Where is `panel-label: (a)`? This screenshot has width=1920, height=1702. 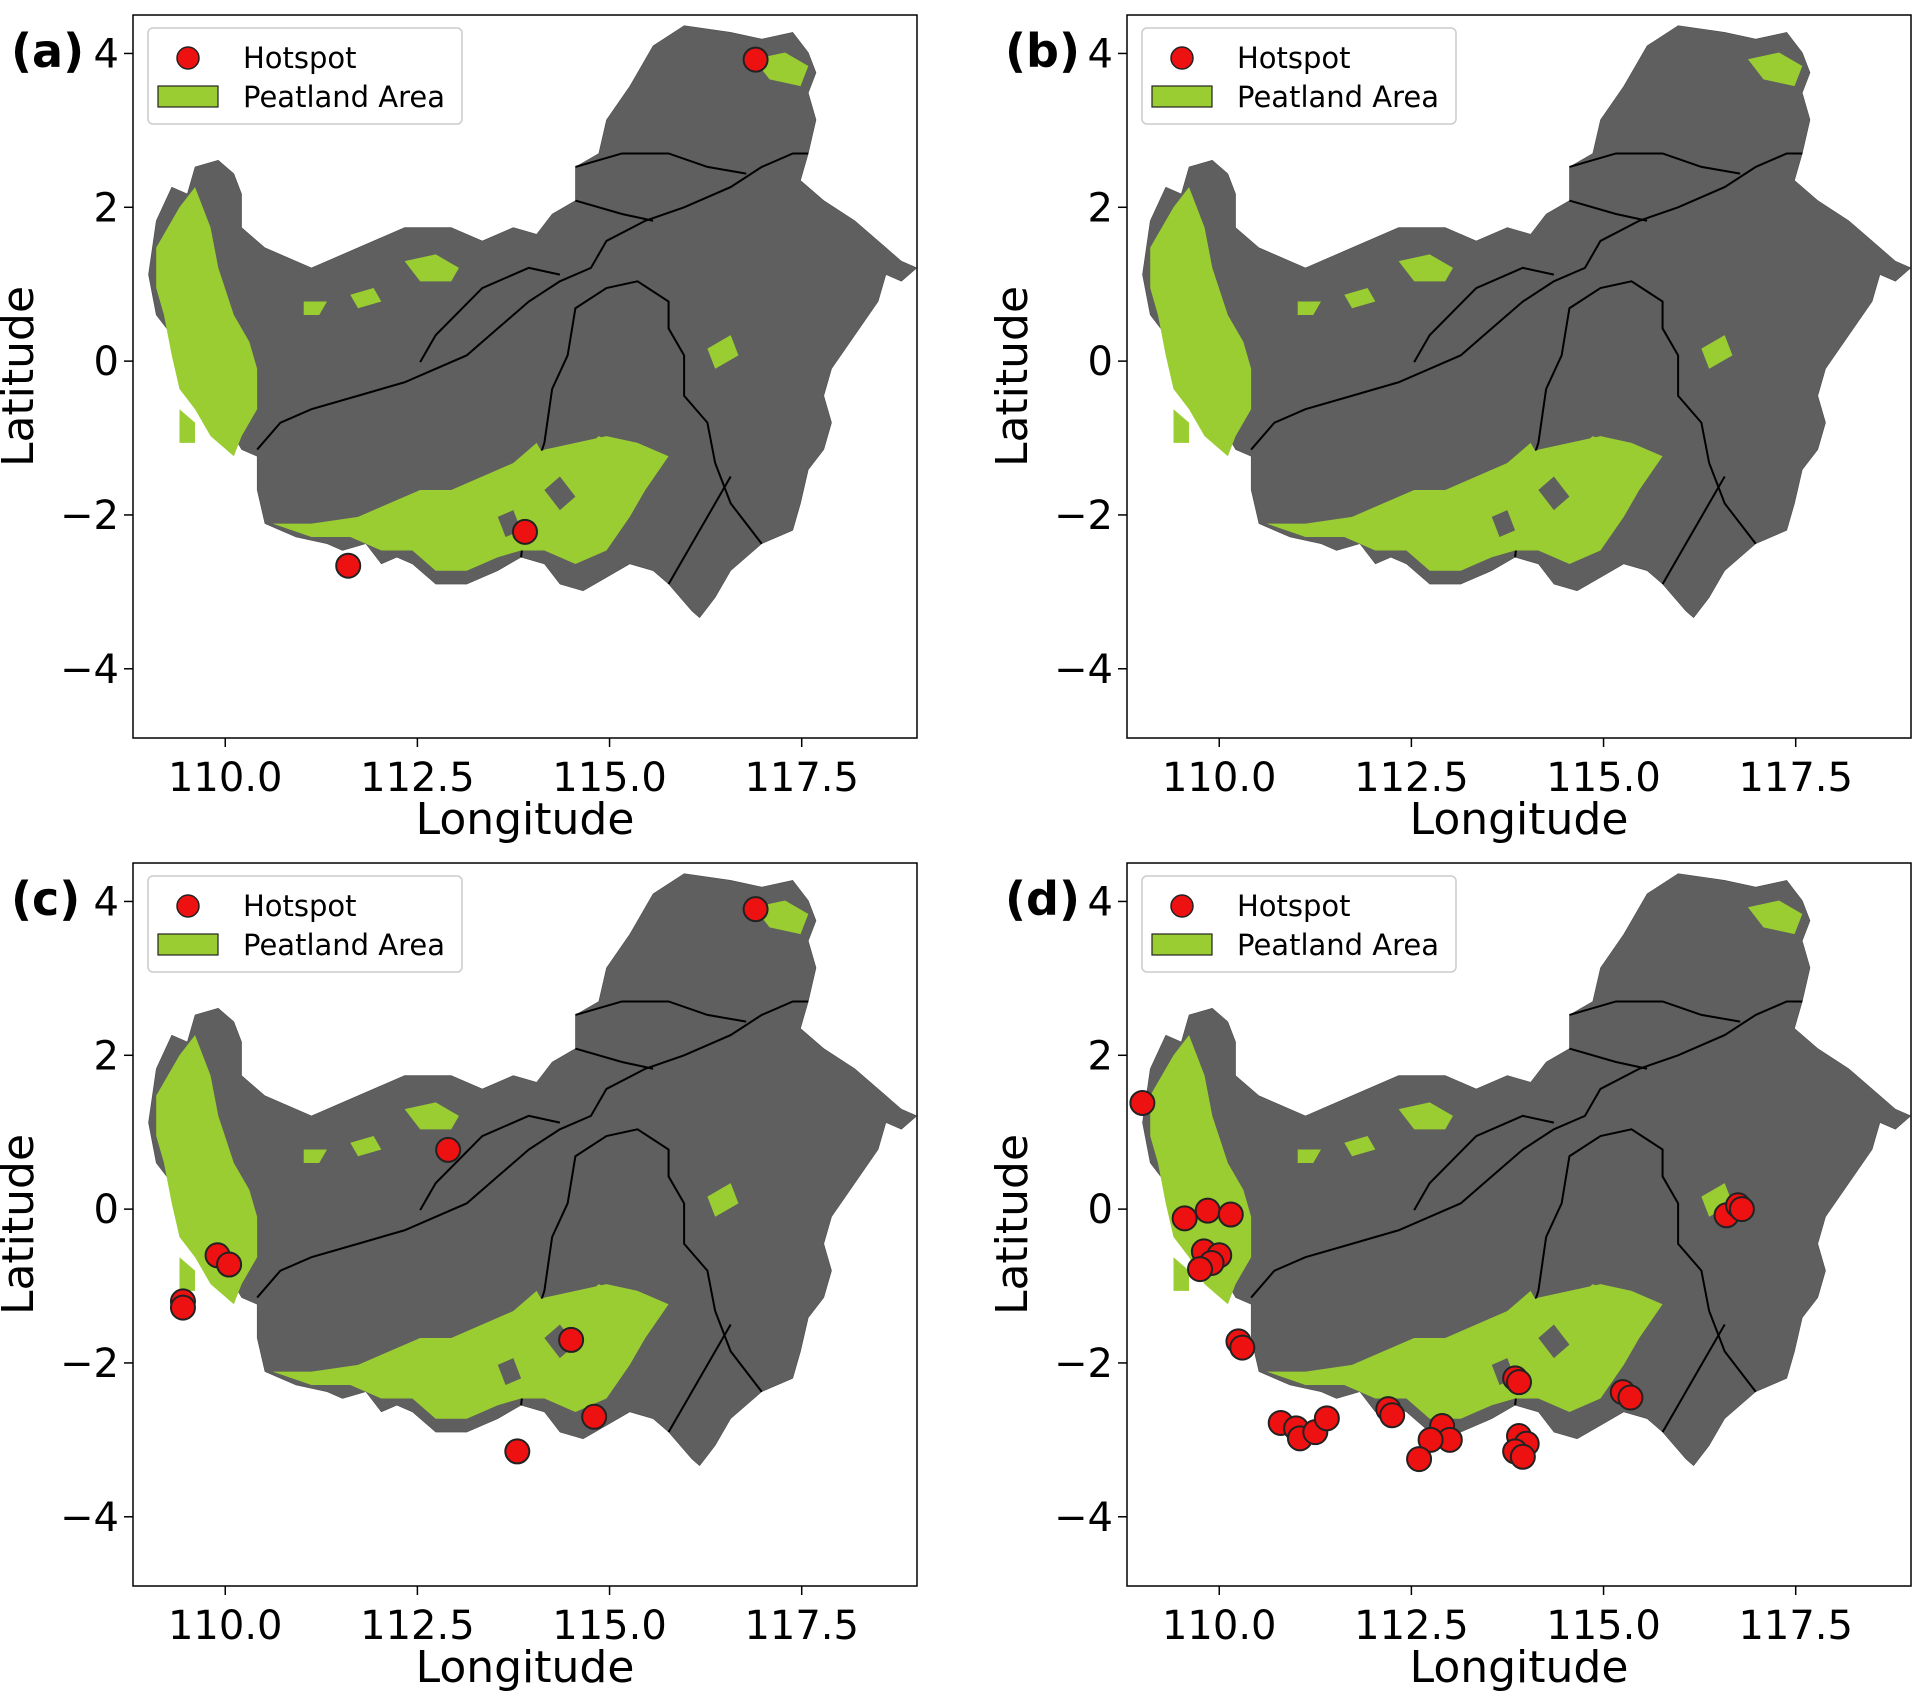 panel-label: (a) is located at coordinates (47, 51).